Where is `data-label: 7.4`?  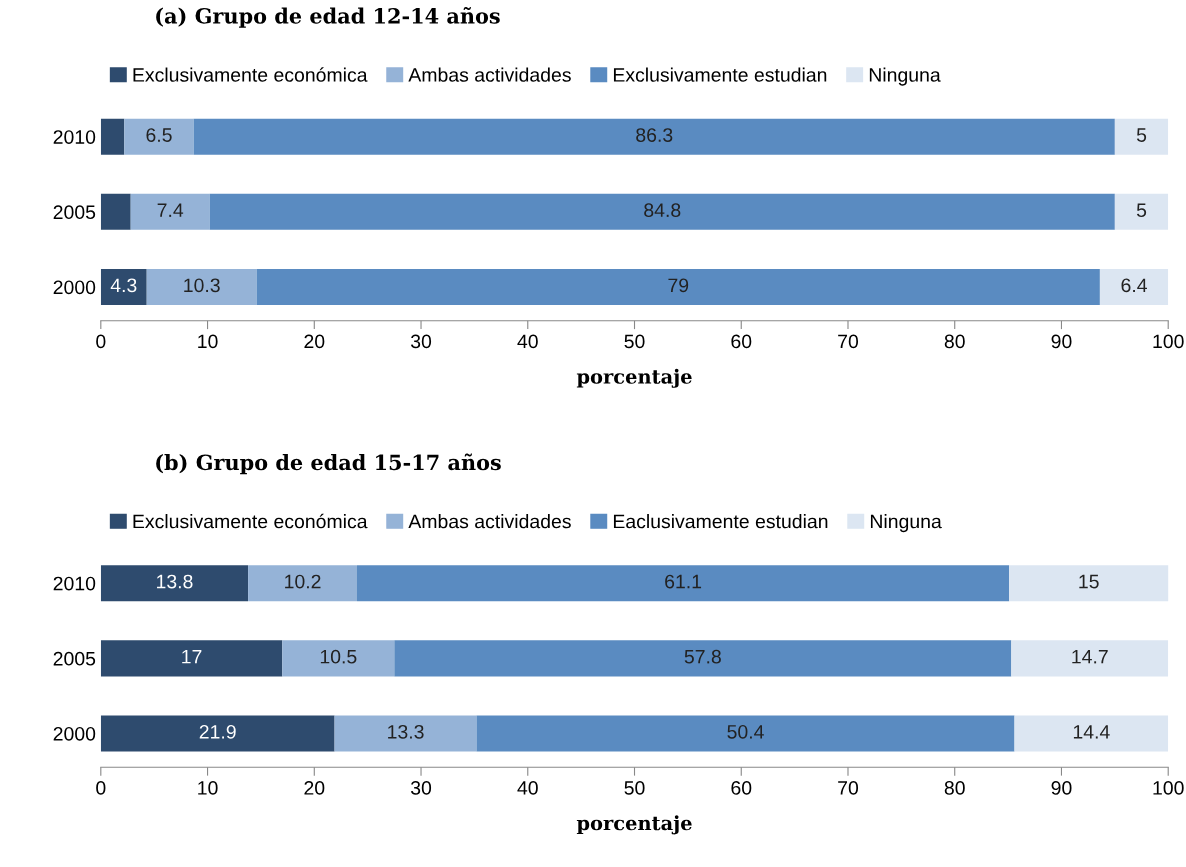
data-label: 7.4 is located at coordinates (170, 210).